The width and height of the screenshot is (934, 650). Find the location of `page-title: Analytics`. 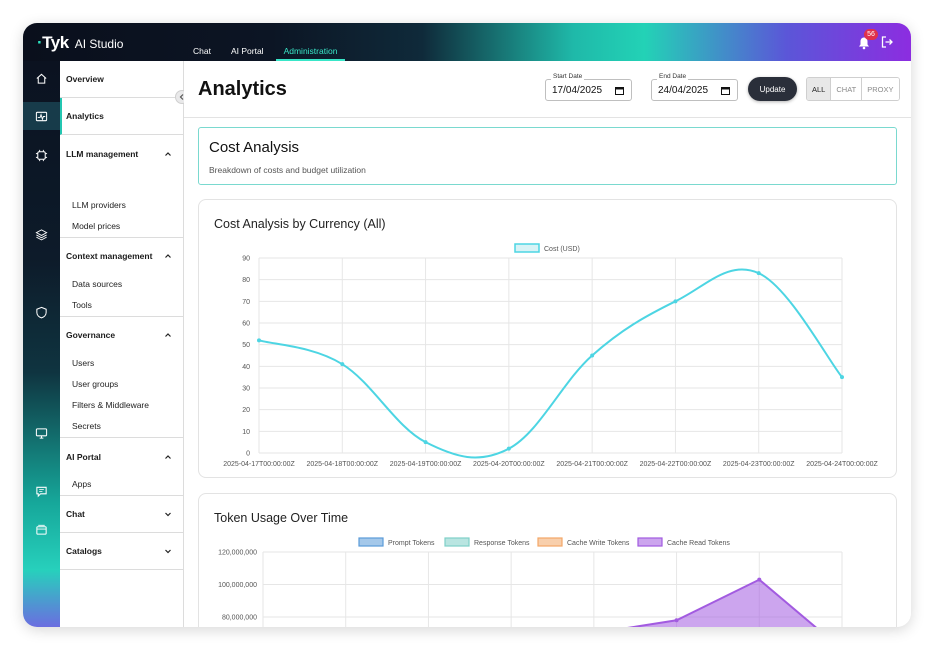

page-title: Analytics is located at coordinates (242, 89).